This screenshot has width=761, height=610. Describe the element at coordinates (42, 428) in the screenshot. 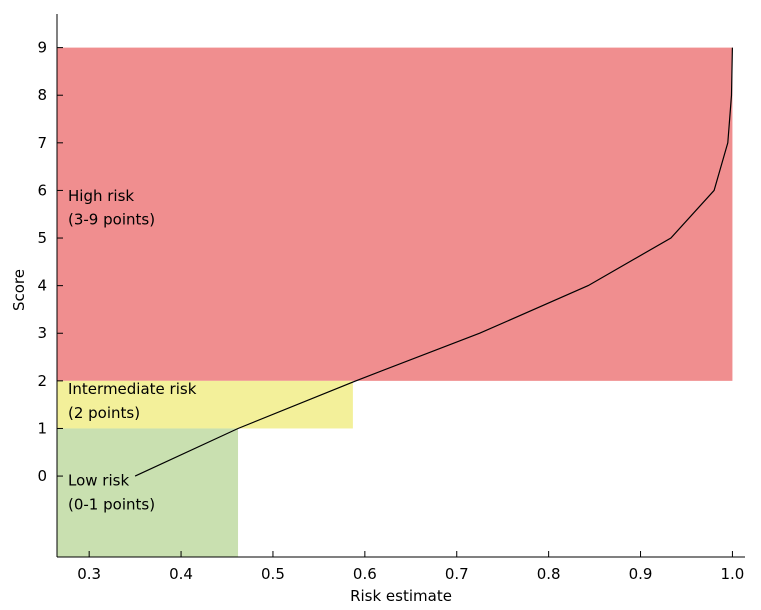

I see `y-tick-label: 1` at that location.